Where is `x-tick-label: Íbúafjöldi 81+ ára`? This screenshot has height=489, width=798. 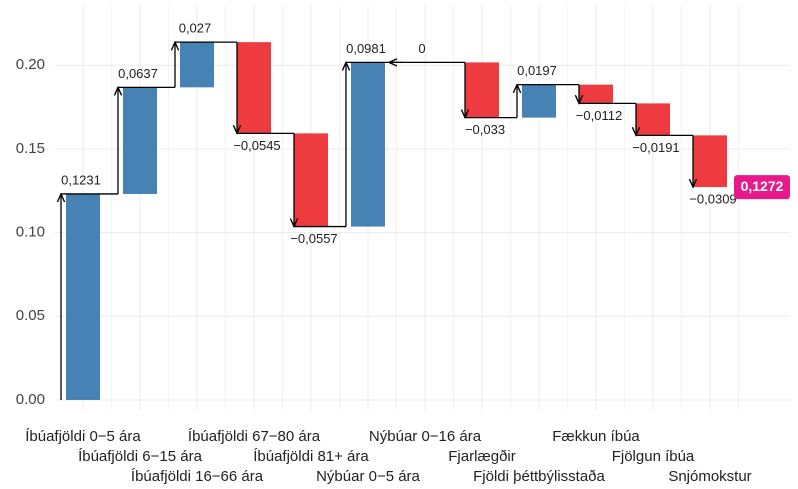
x-tick-label: Íbúafjöldi 81+ ára is located at coordinates (311, 456).